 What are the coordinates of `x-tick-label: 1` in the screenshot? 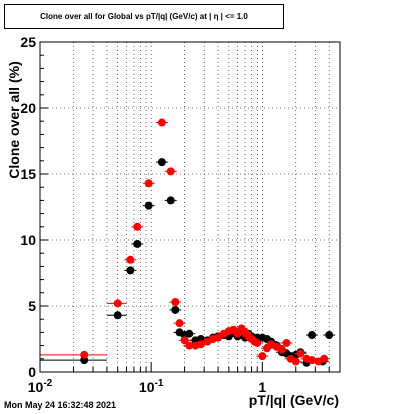 It's located at (262, 387).